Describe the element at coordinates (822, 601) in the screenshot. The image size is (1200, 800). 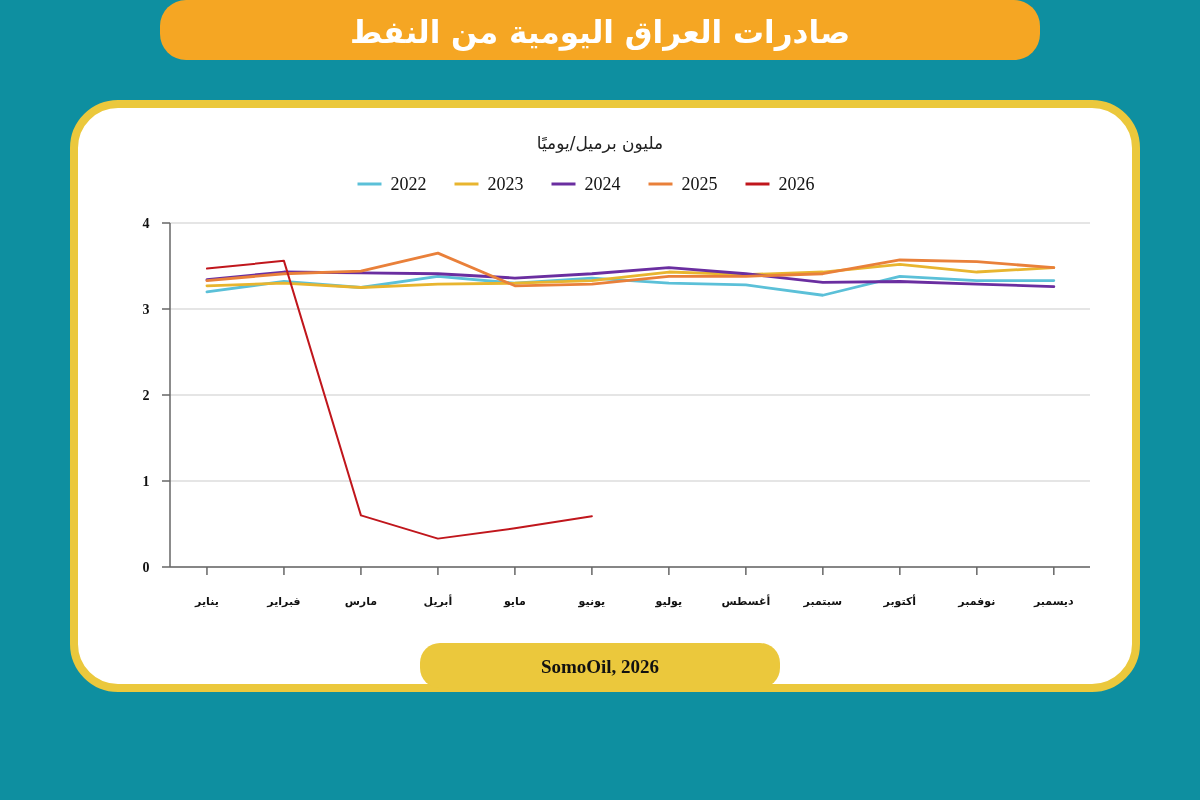
I see `x-tick-label: سبتمبر` at that location.